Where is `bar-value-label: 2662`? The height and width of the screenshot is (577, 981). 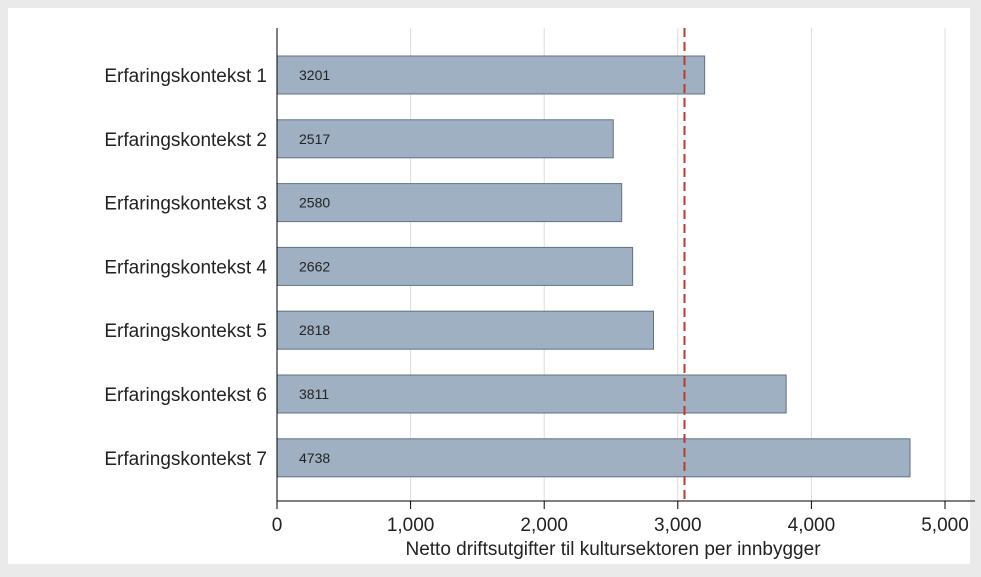 bar-value-label: 2662 is located at coordinates (314, 266).